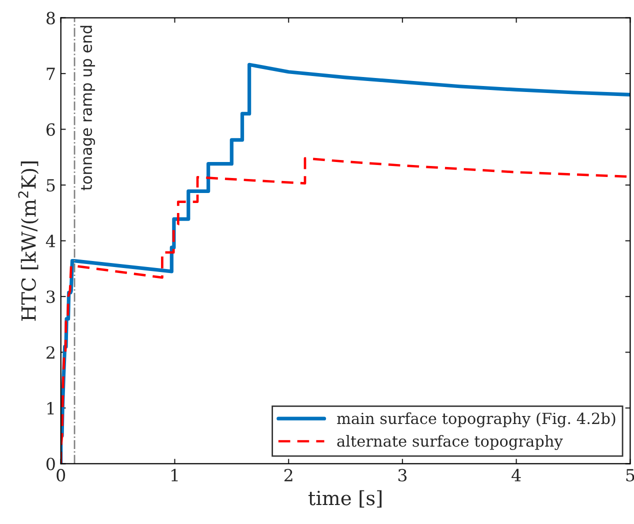  I want to click on x-axis-title: time [s], so click(345, 499).